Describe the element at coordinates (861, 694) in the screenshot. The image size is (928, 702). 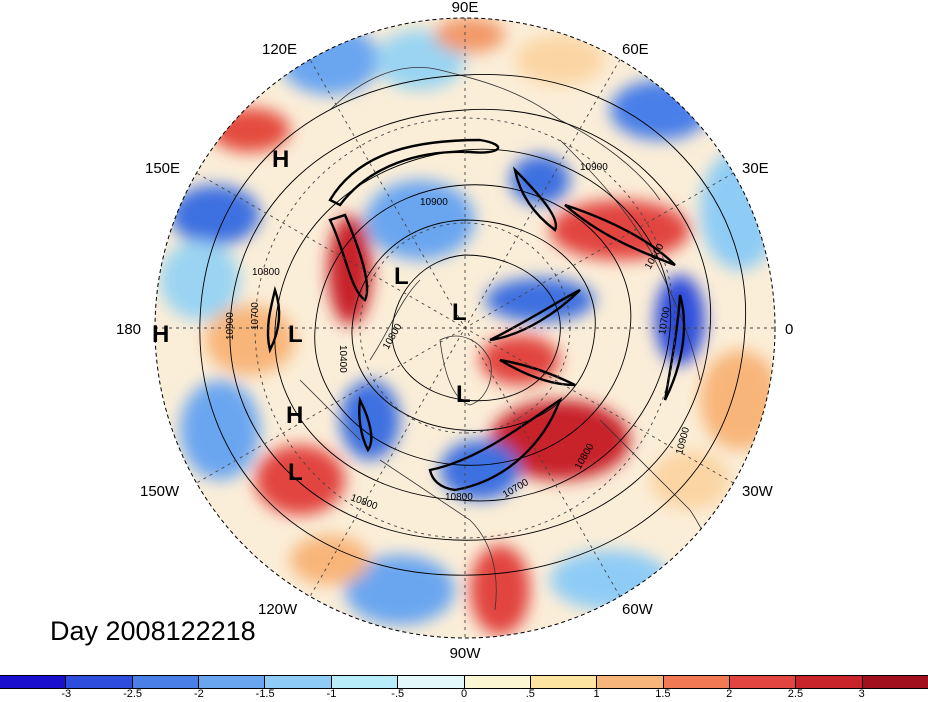
I see `colorbar-tick-label: 3` at that location.